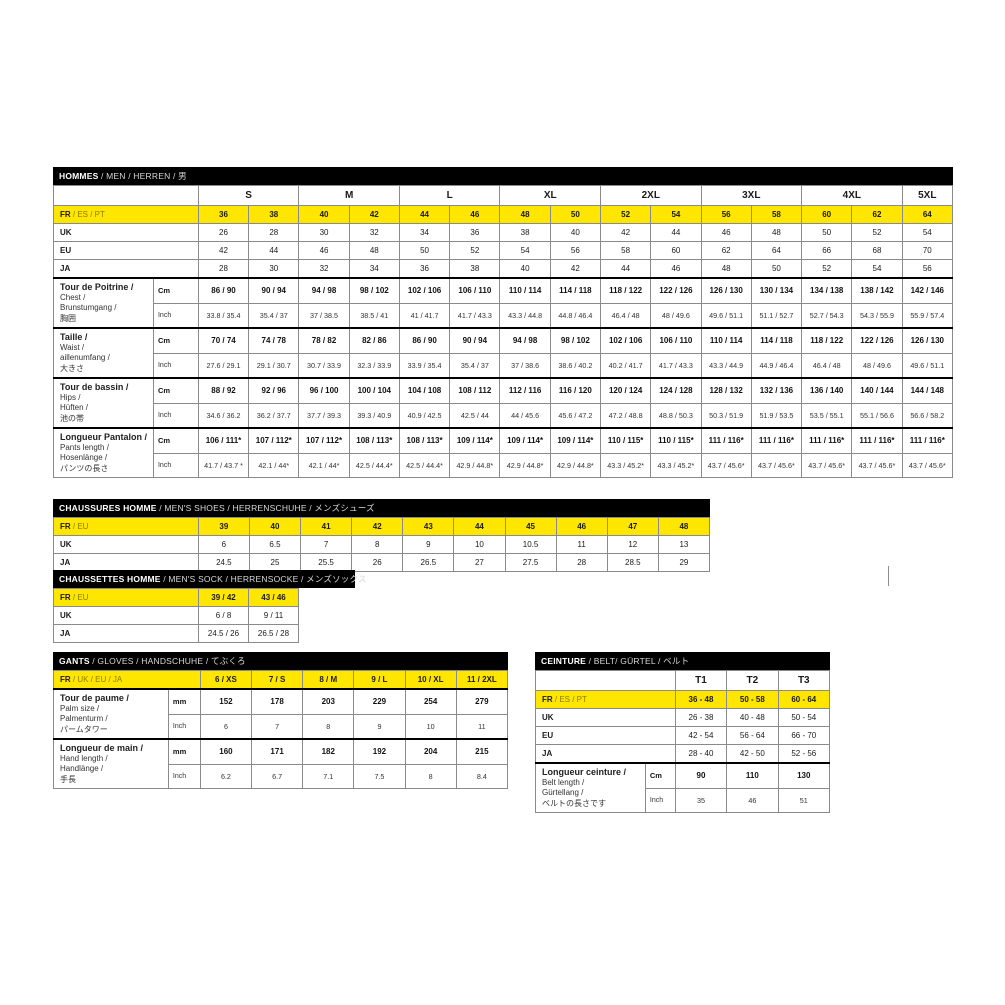 The height and width of the screenshot is (1005, 1005). What do you see at coordinates (73, 297) in the screenshot?
I see `measure-subtitle: Chest /` at bounding box center [73, 297].